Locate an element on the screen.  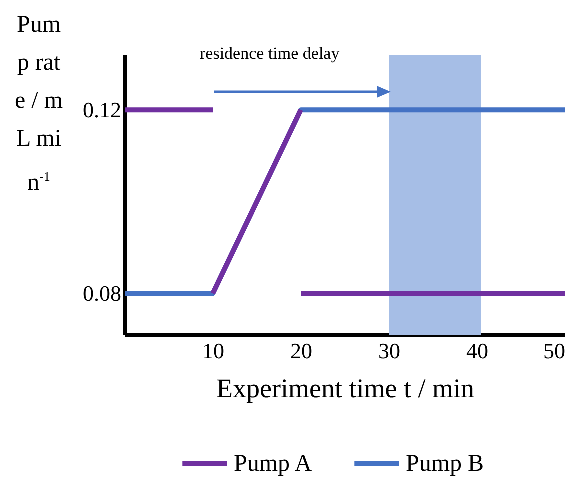
y-axis-title: Pump rate / mL min$^{-1}$ is located at coordinates (39, 104).